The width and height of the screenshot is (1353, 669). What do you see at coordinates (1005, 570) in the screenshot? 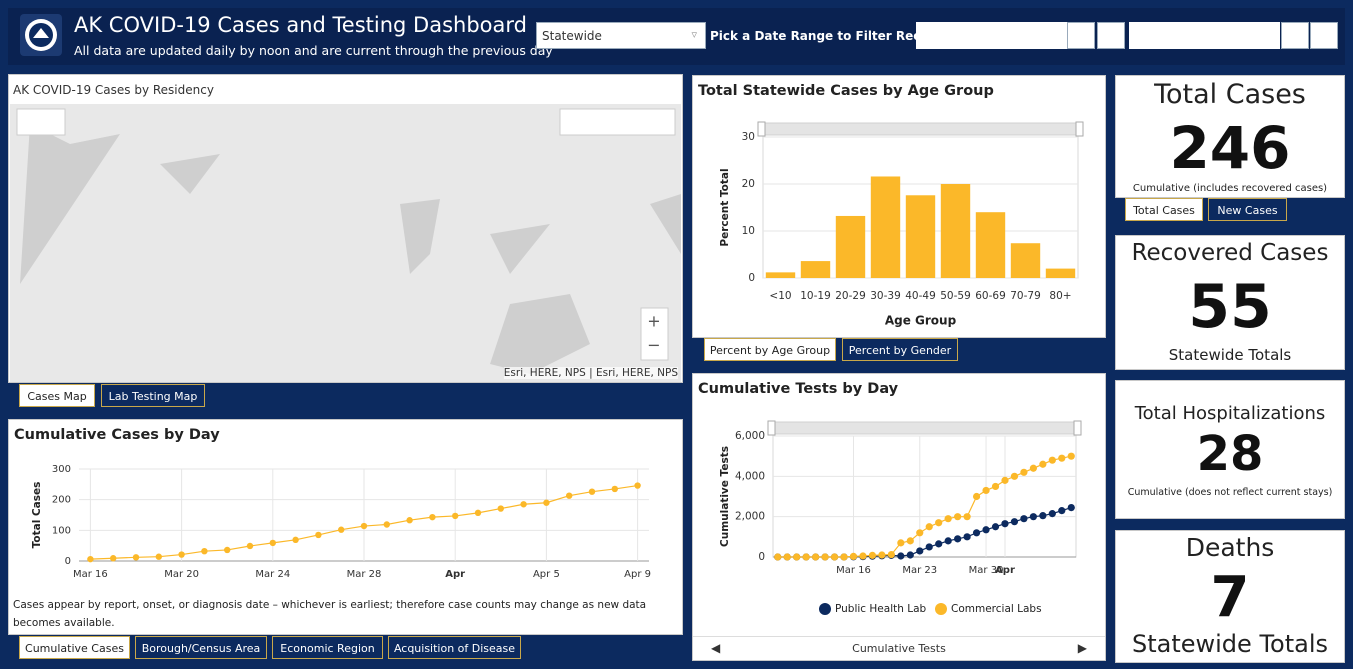
I see `x-tick-label: Apr` at bounding box center [1005, 570].